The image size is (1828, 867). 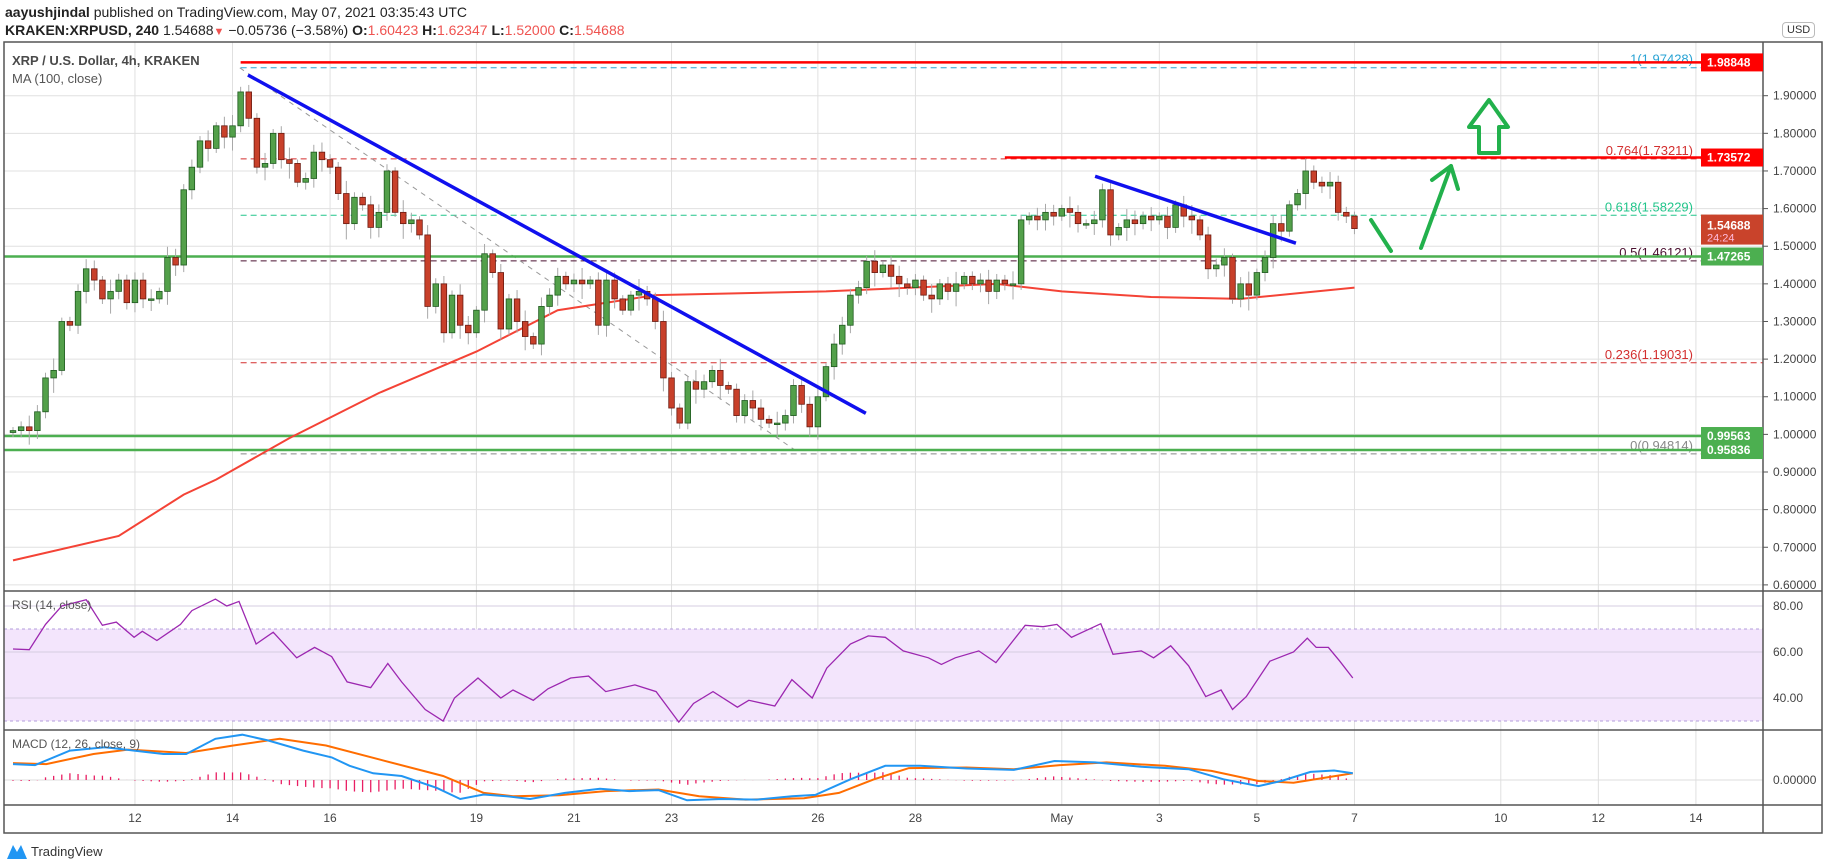 What do you see at coordinates (1661, 59) in the screenshot?
I see `fib-level-label: 1(1.97428)` at bounding box center [1661, 59].